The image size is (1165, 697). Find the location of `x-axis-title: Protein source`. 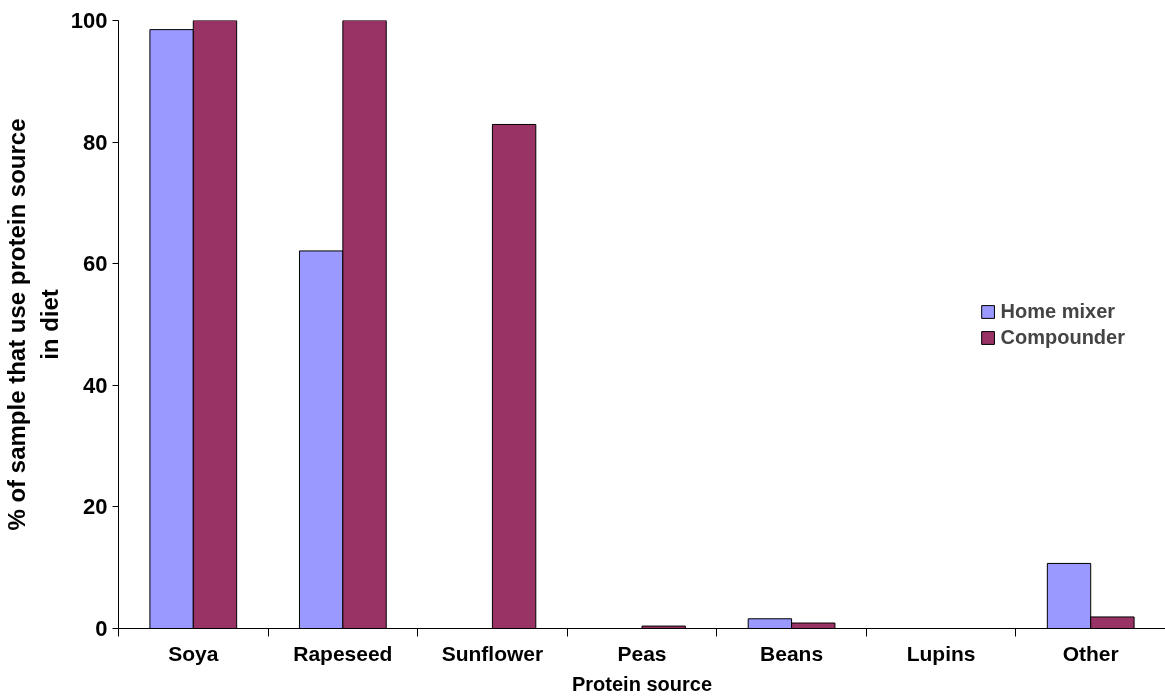

x-axis-title: Protein source is located at coordinates (642, 683).